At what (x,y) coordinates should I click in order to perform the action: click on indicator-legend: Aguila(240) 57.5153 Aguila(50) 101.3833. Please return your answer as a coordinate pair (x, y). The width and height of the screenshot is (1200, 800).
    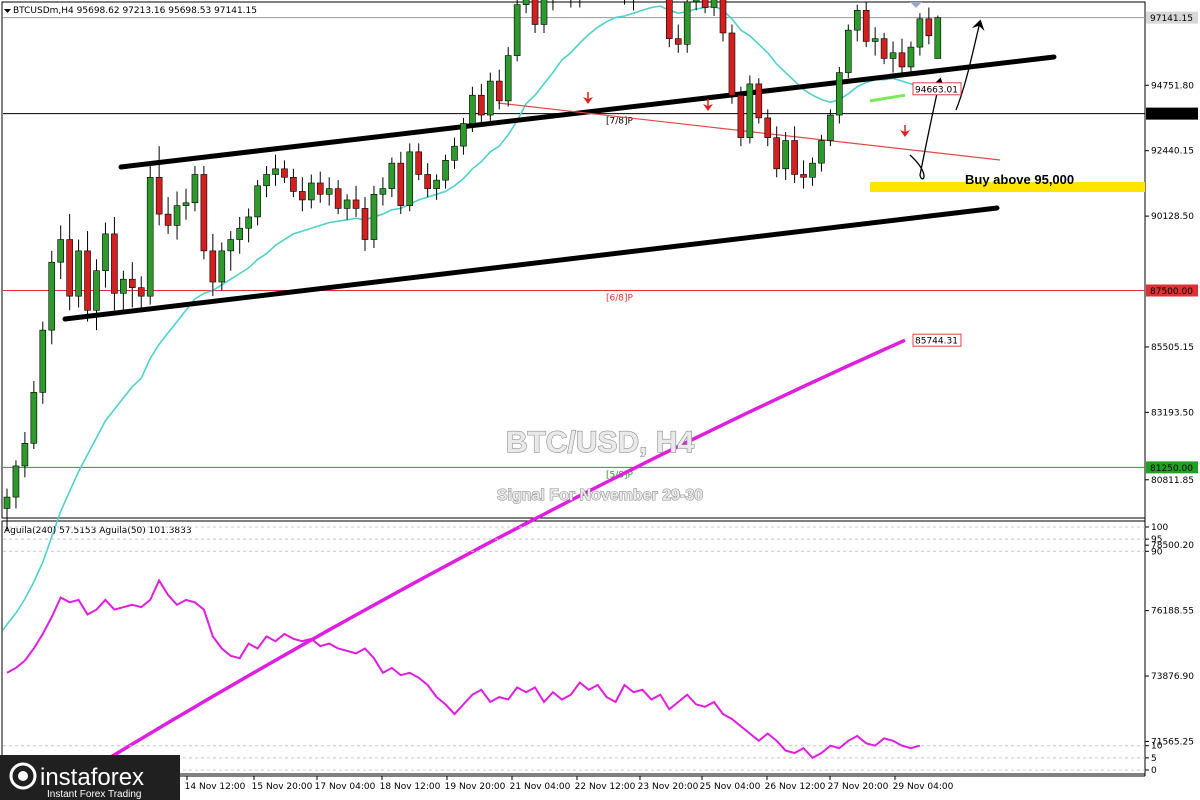
    Looking at the image, I should click on (98, 531).